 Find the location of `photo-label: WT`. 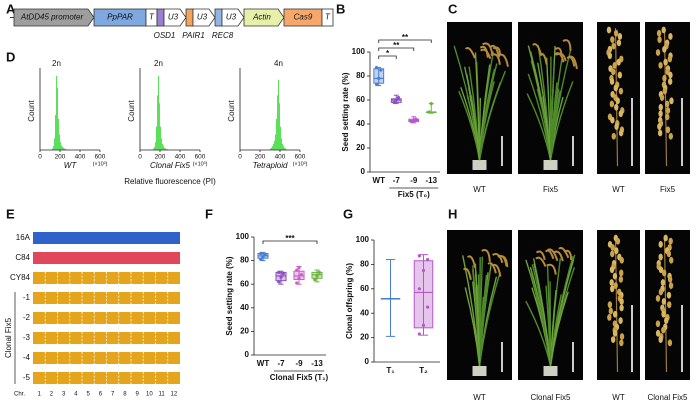

photo-label: WT is located at coordinates (479, 397).